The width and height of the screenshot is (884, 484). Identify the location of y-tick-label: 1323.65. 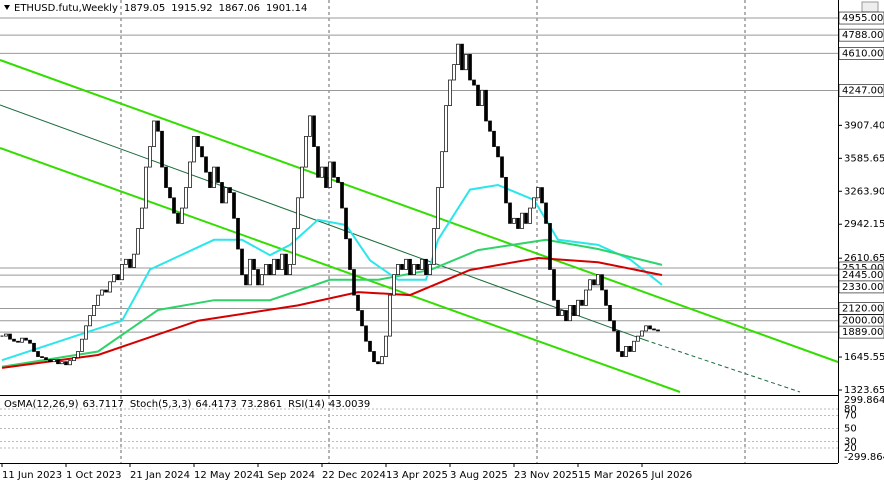
(864, 390).